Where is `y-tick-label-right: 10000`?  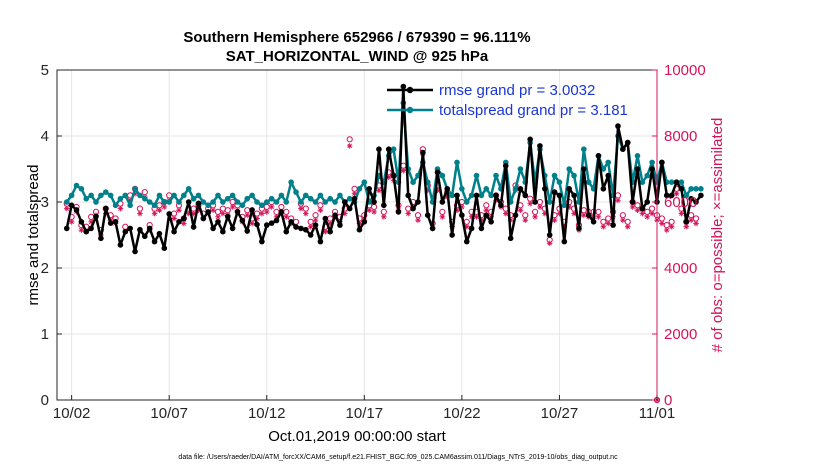 y-tick-label-right: 10000 is located at coordinates (685, 70).